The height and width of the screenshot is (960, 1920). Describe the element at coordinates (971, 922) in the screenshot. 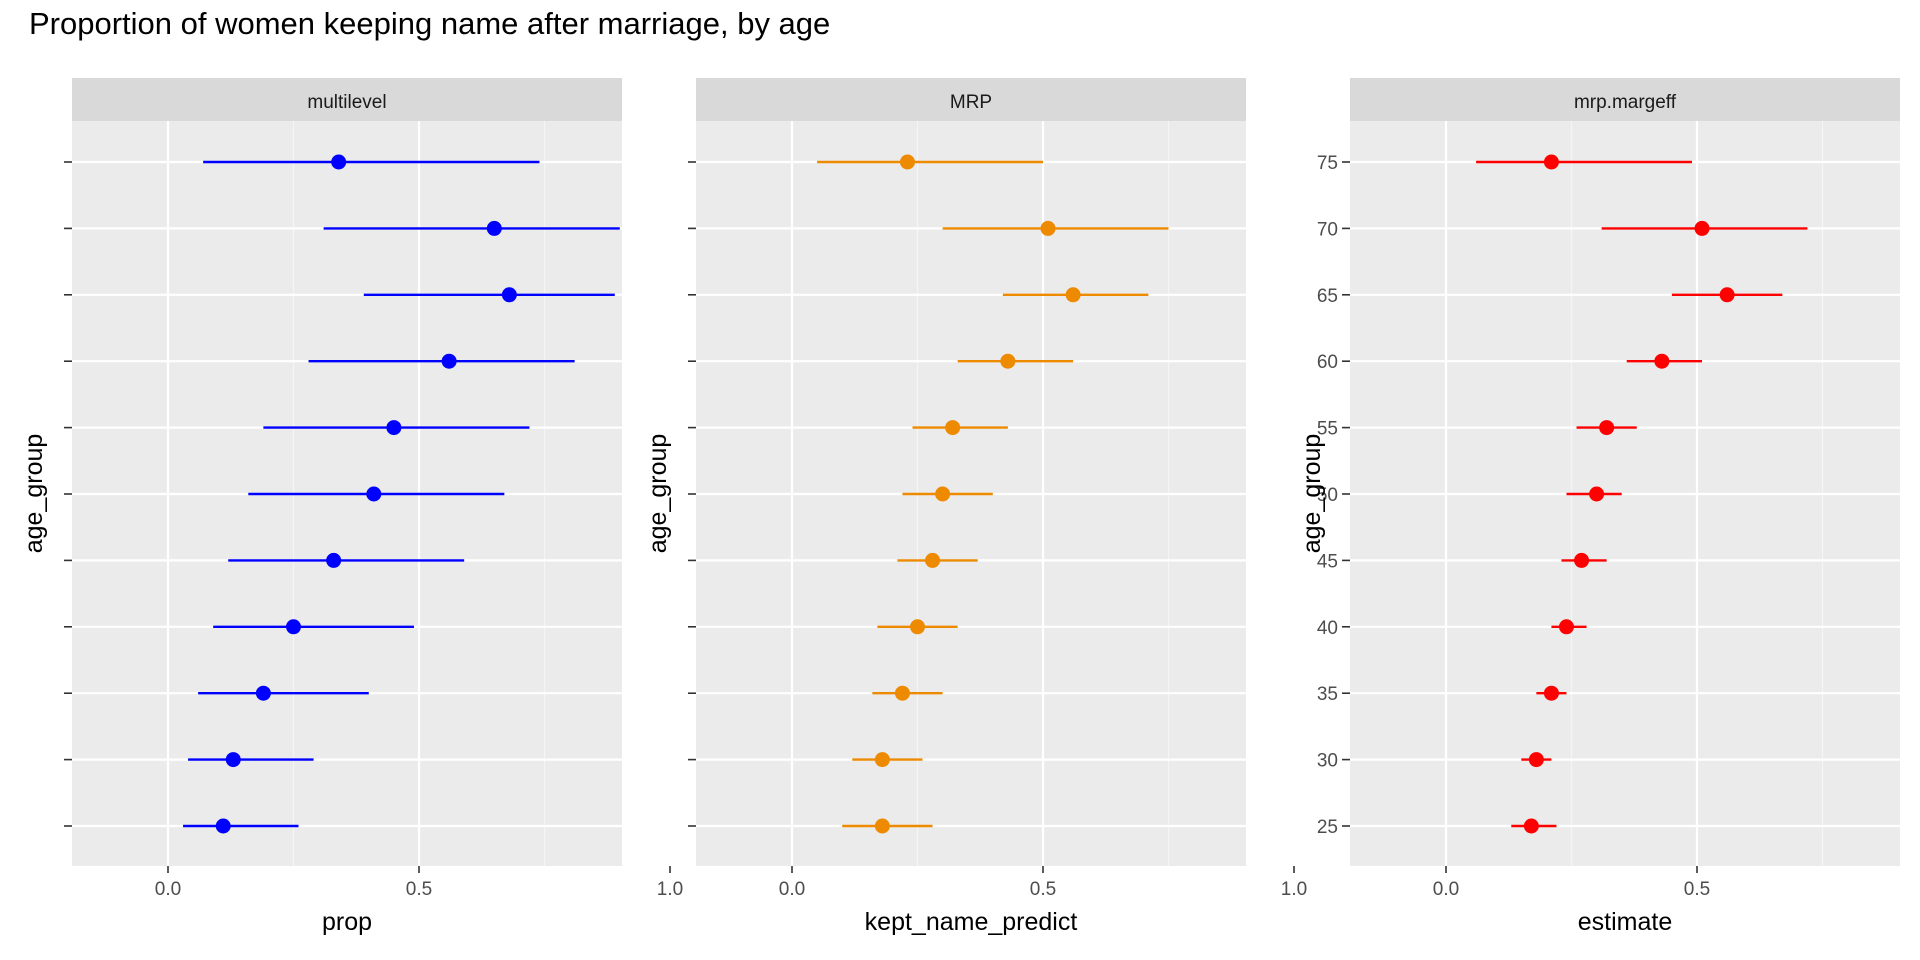

I see `x-axis-title: kept_name_predict` at that location.